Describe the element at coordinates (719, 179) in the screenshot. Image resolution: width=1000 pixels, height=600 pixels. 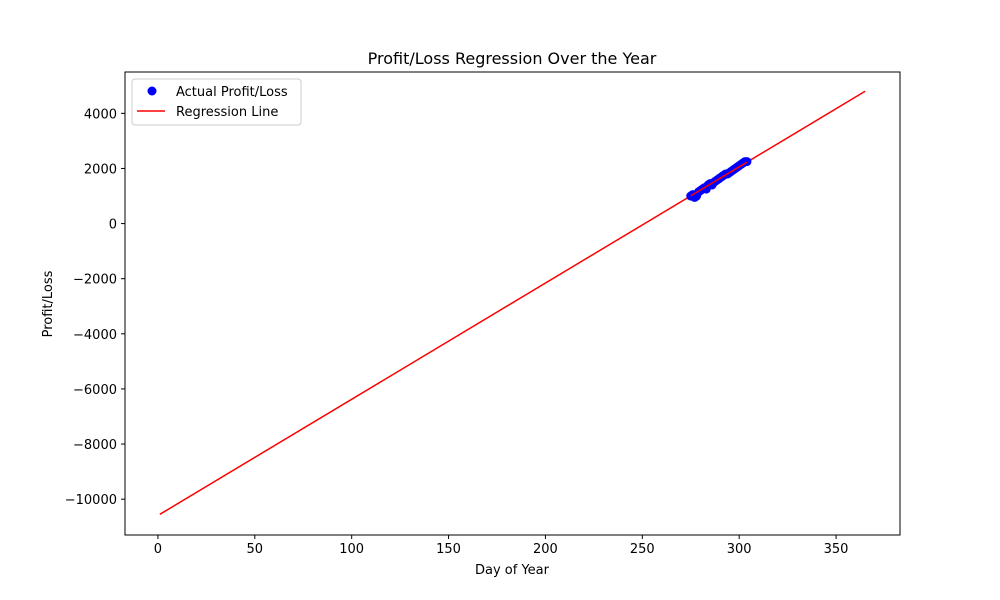
I see `regression-line-overlay` at that location.